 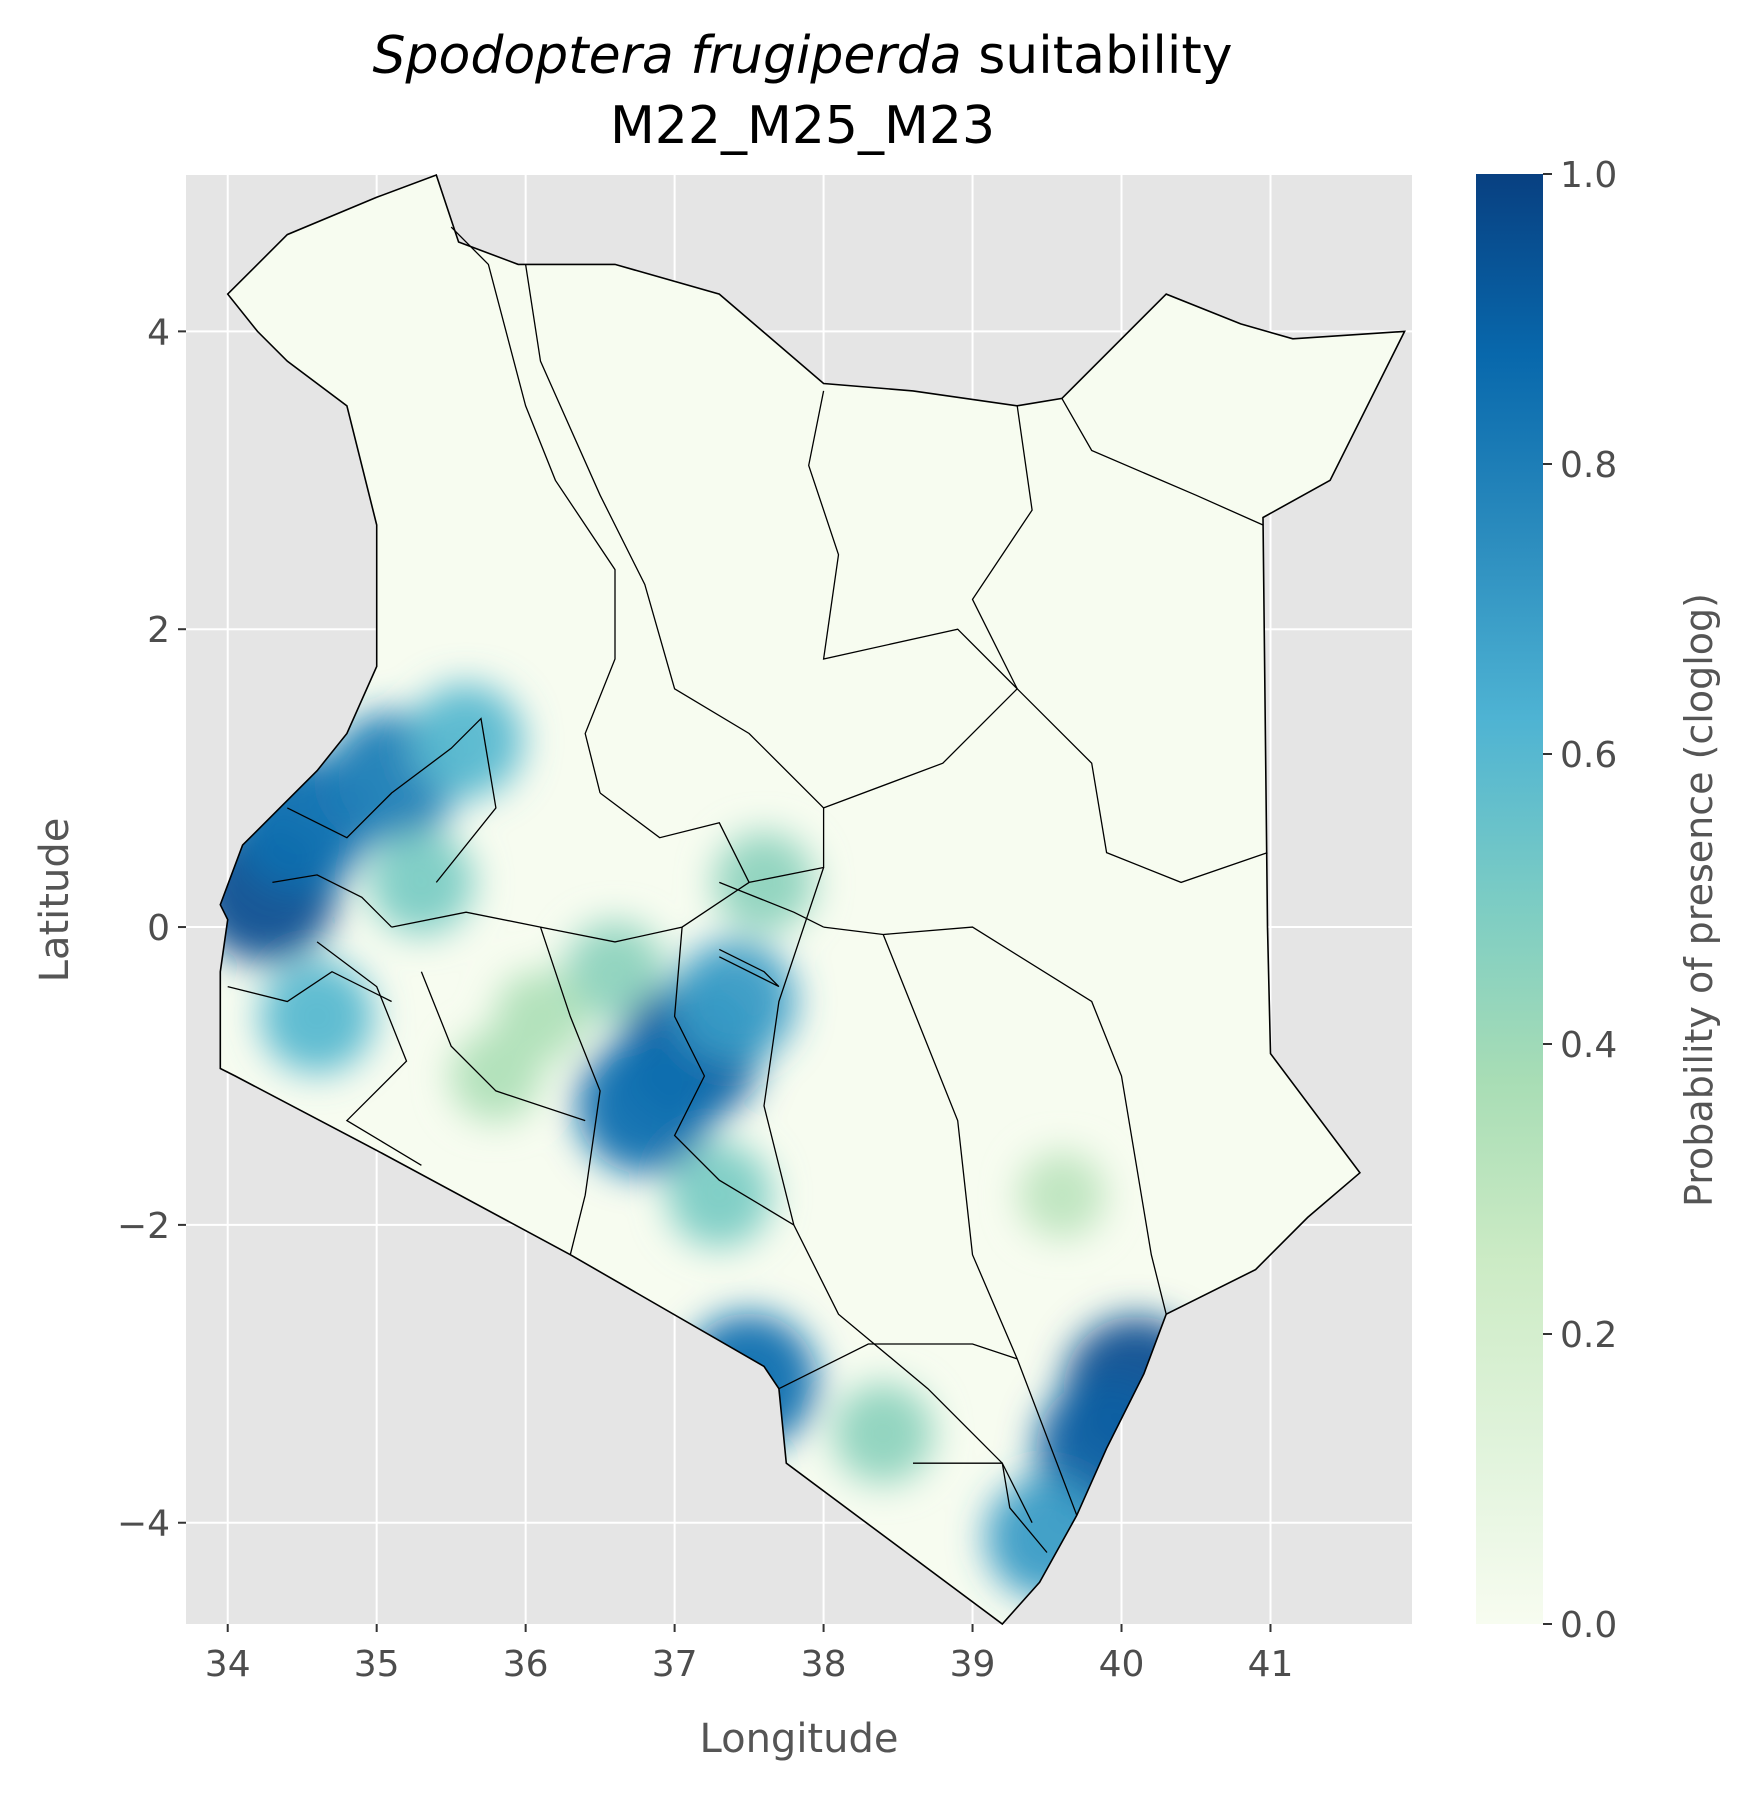 I want to click on x-axis-ticks: 34 35 36 37 38 39 40 41, so click(x=749, y=1654).